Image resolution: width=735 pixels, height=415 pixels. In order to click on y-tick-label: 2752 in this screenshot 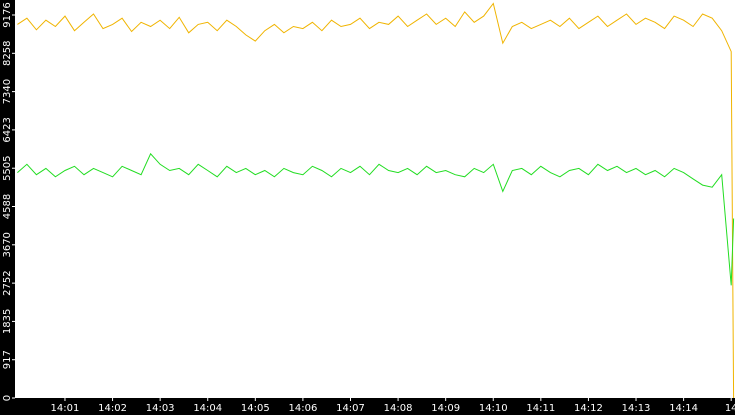, I will do `click(7, 282)`.